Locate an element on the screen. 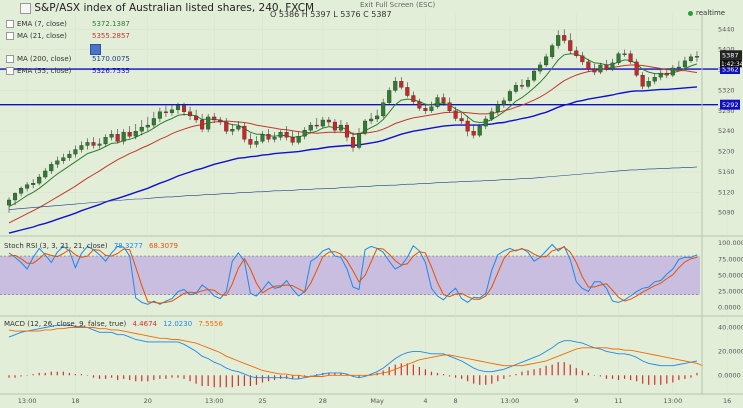  time-tick-label: 9 is located at coordinates (576, 401).